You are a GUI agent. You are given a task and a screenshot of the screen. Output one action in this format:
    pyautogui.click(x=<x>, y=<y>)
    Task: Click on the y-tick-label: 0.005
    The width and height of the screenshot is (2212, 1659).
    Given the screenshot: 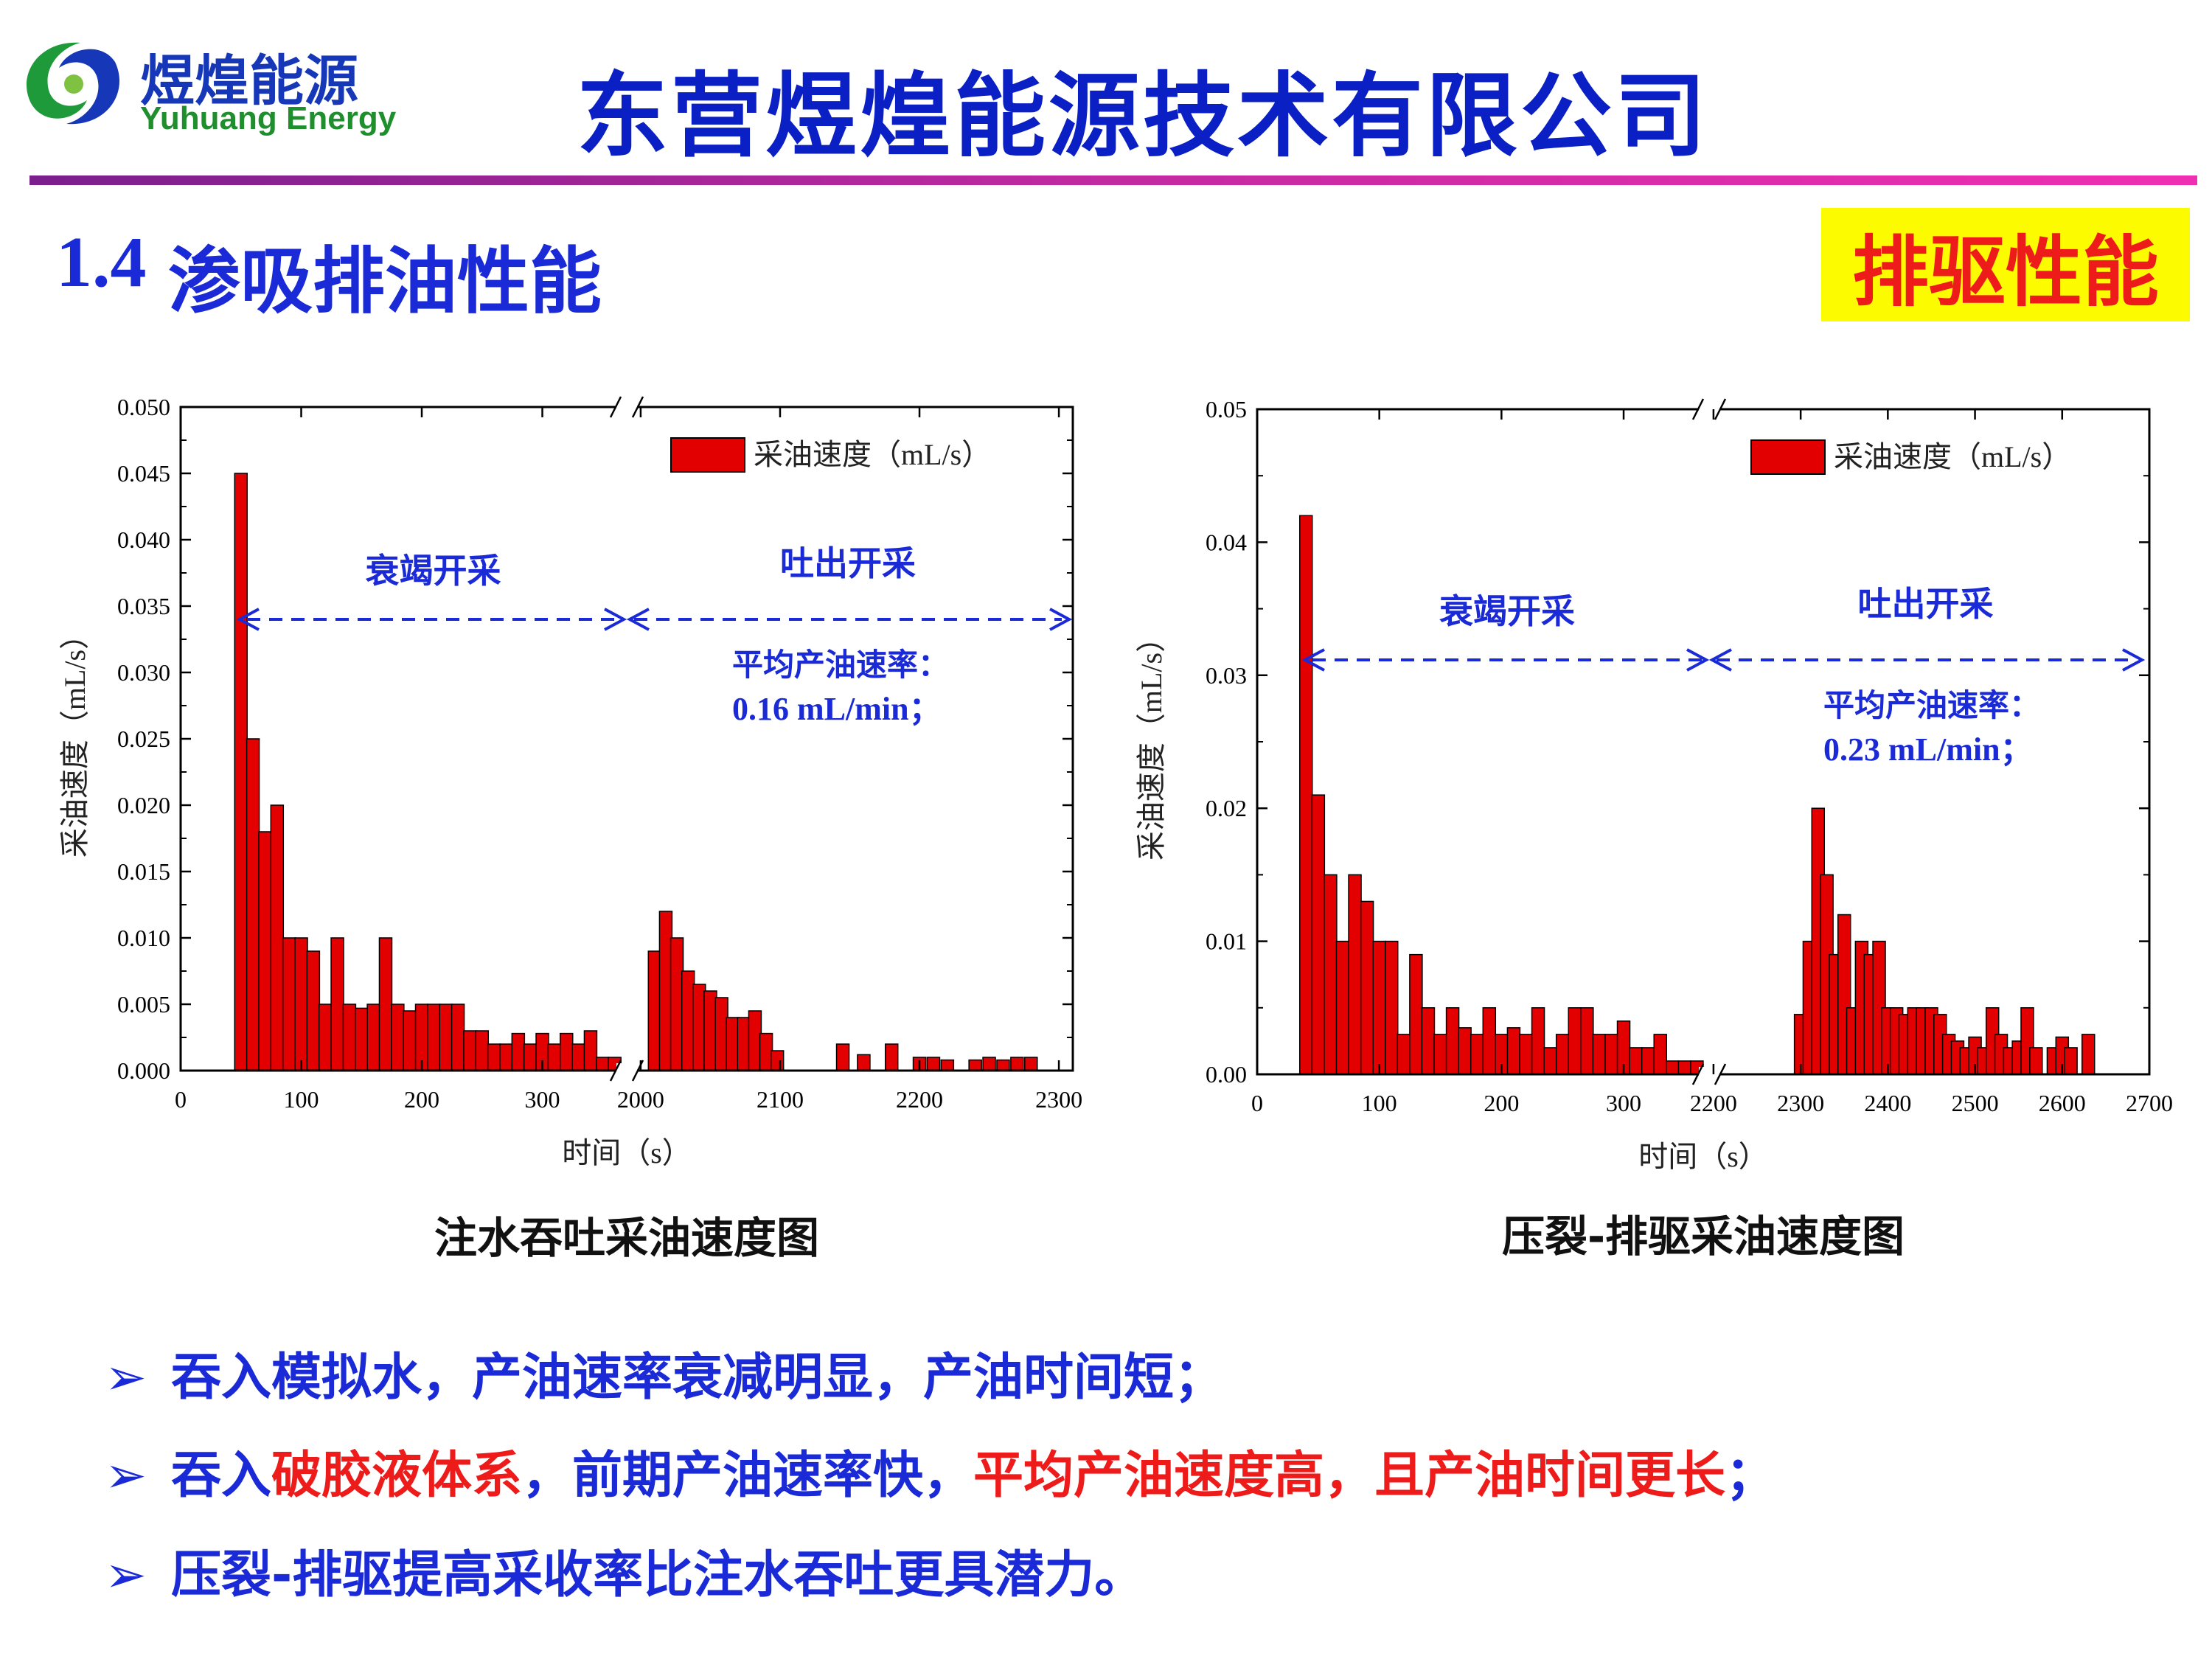 What is the action you would take?
    pyautogui.click(x=143, y=1004)
    